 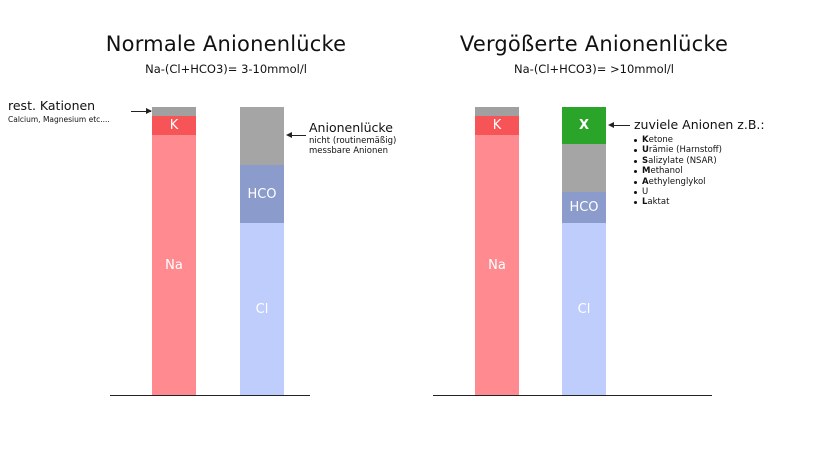 I want to click on anion-item: Urämie (Harnstoff), so click(x=677, y=150).